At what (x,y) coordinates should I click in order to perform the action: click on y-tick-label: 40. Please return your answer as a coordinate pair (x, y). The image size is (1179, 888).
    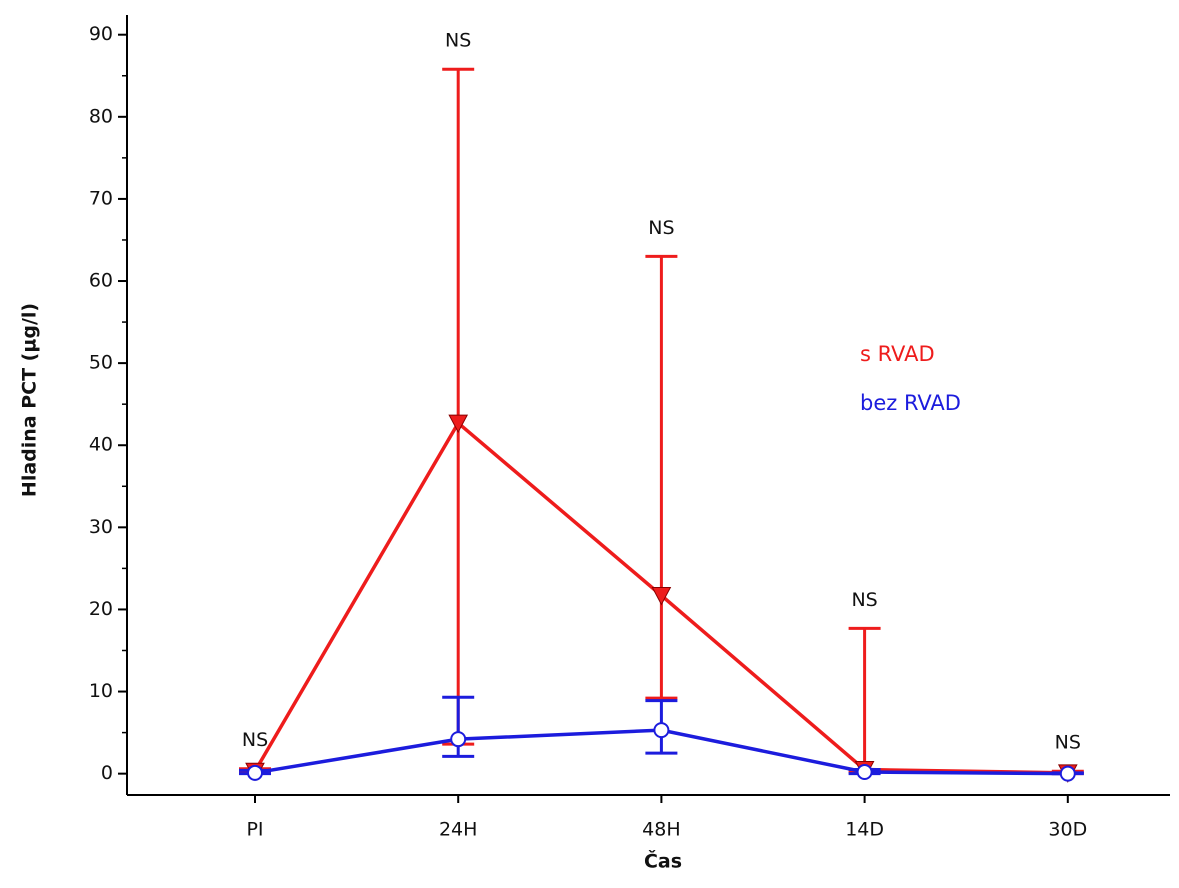
    Looking at the image, I should click on (101, 445).